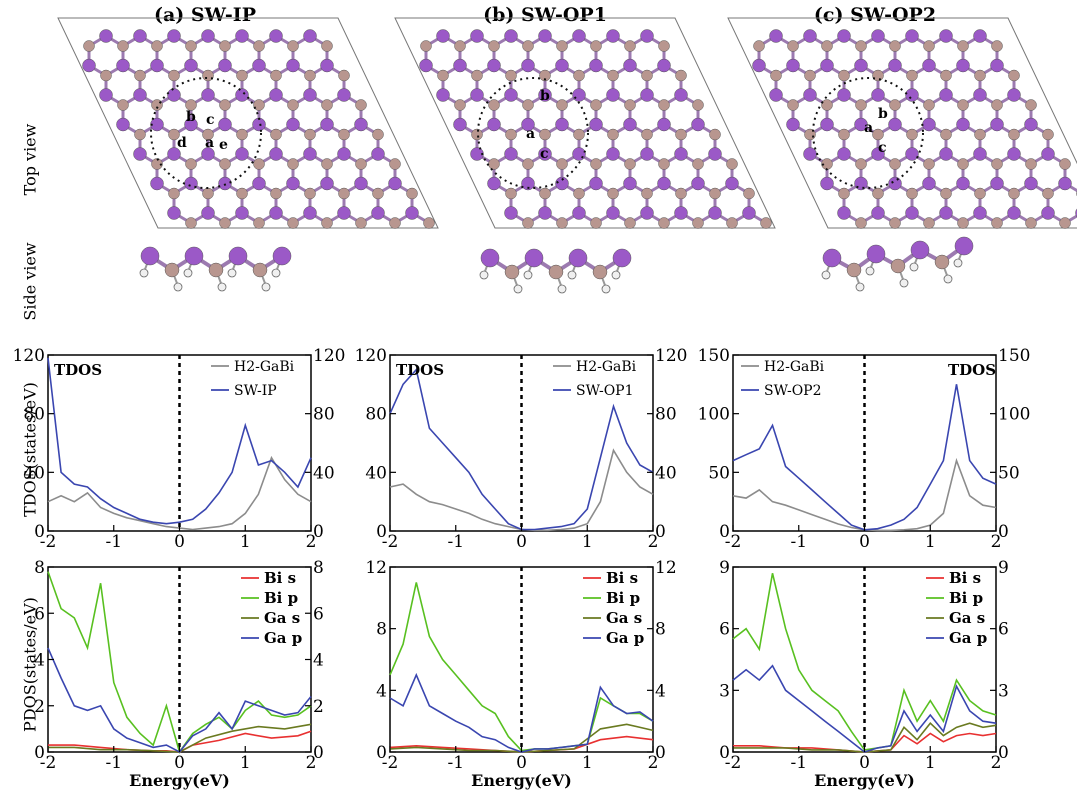  I want to click on legend-entry: Bi s, so click(965, 578).